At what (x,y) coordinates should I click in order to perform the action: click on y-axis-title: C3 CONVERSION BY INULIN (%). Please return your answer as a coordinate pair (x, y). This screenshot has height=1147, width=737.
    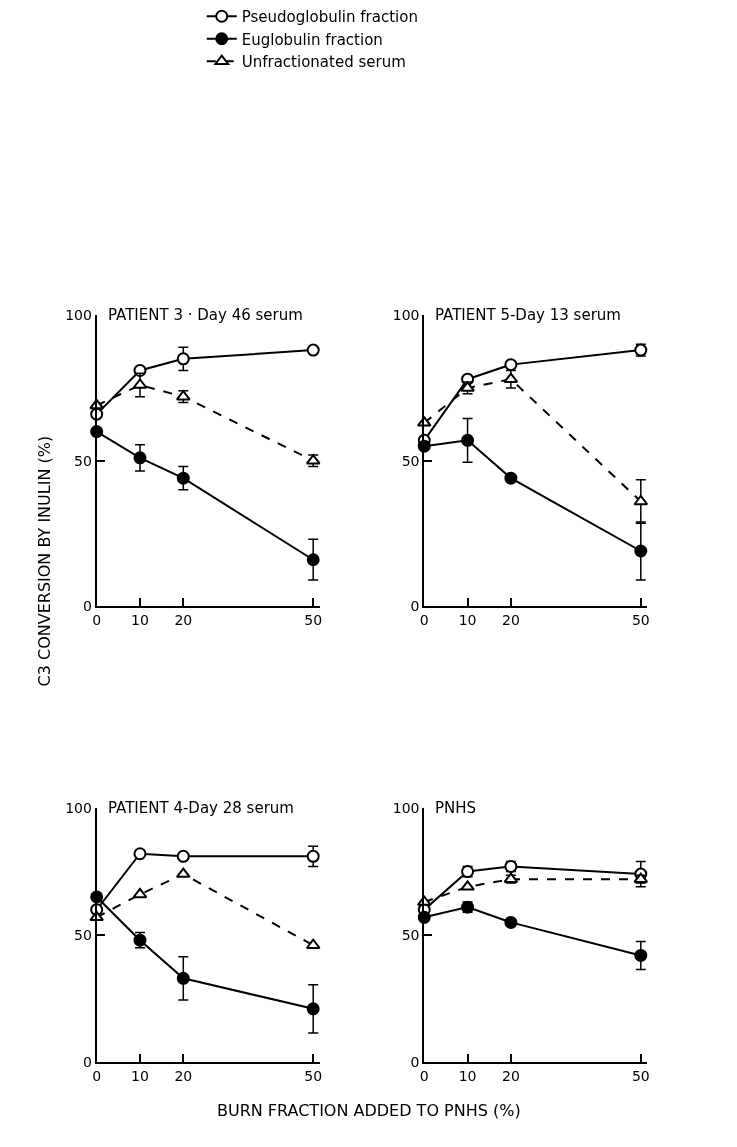
    Looking at the image, I should click on (45, 561).